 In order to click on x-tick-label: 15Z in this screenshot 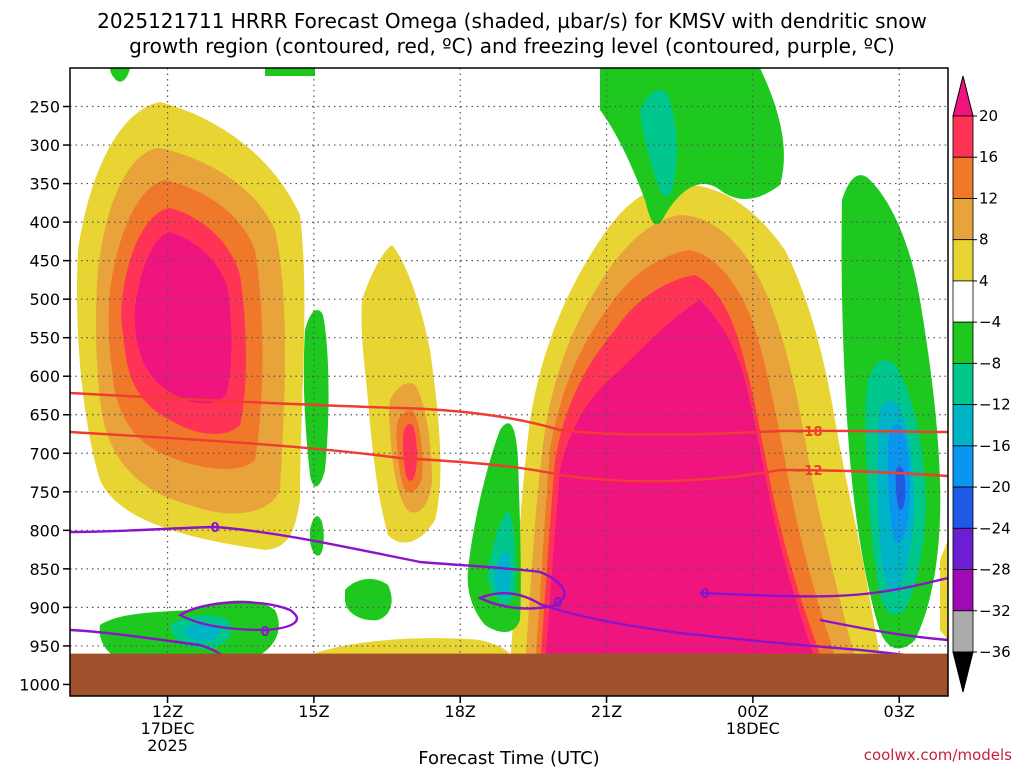, I will do `click(313, 711)`.